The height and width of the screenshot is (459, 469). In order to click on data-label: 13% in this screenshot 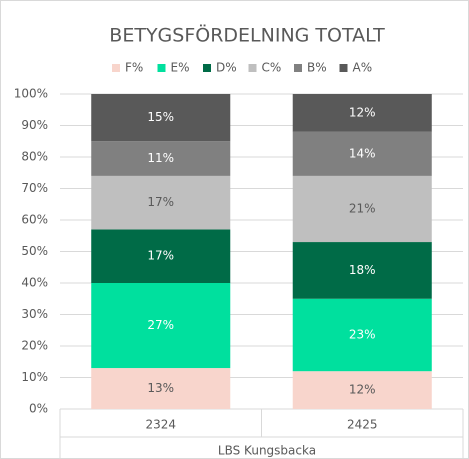, I will do `click(160, 388)`.